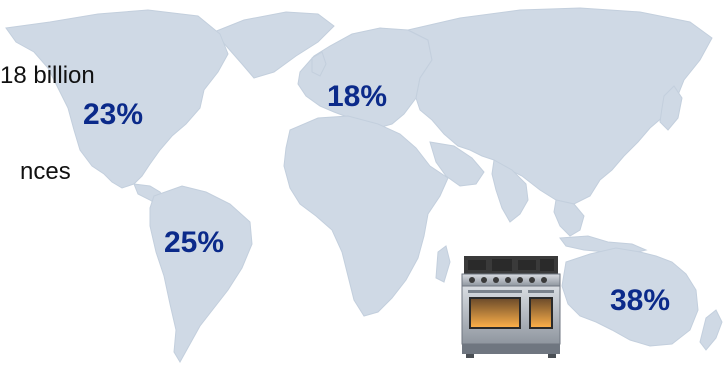 This screenshot has height=366, width=727. What do you see at coordinates (319, 64) in the screenshot?
I see `uk-shape` at bounding box center [319, 64].